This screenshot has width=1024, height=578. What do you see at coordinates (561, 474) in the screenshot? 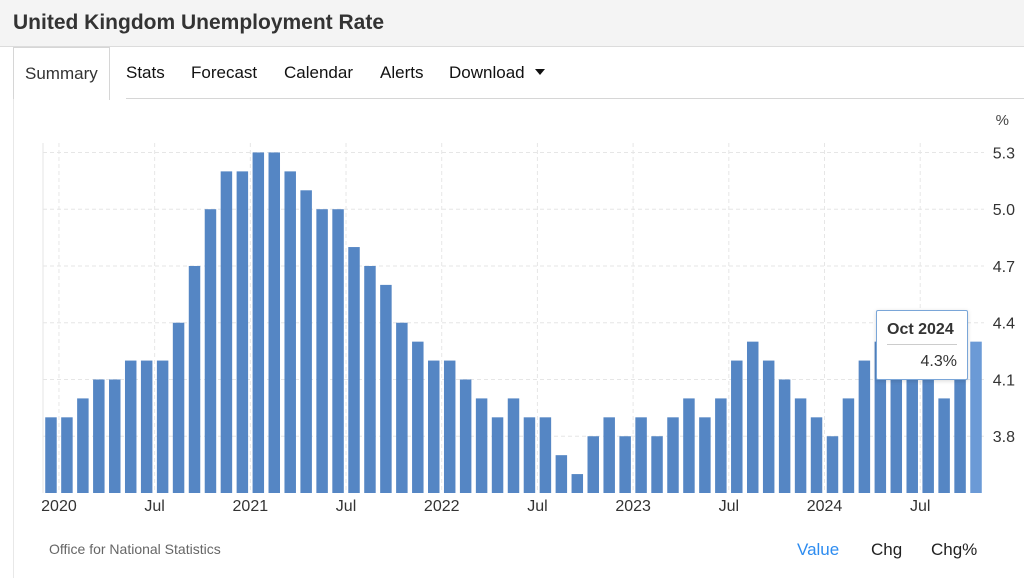
I see `bar-aug-2022` at bounding box center [561, 474].